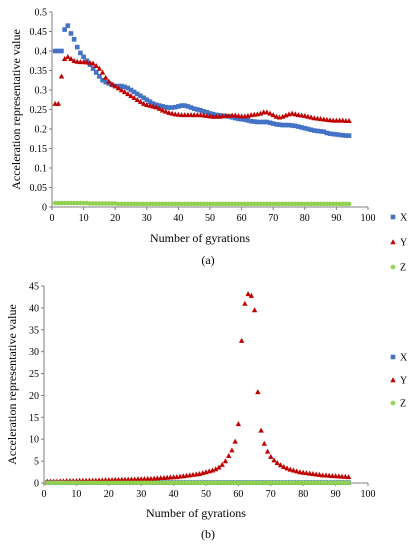  Describe the element at coordinates (34, 418) in the screenshot. I see `y-tick-label: 15` at that location.